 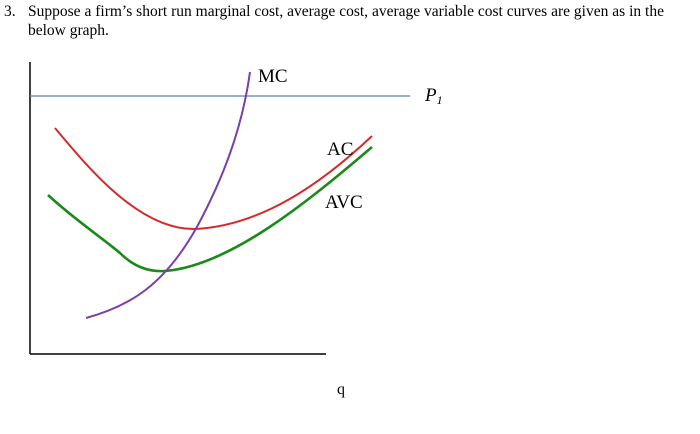 What do you see at coordinates (341, 389) in the screenshot?
I see `x-axis-label: q` at bounding box center [341, 389].